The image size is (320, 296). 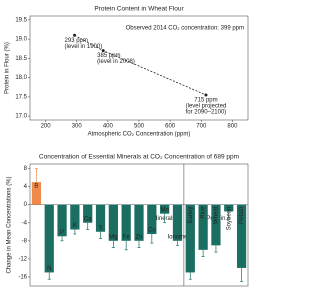 I want to click on bar-label: Mg, so click(x=113, y=237).